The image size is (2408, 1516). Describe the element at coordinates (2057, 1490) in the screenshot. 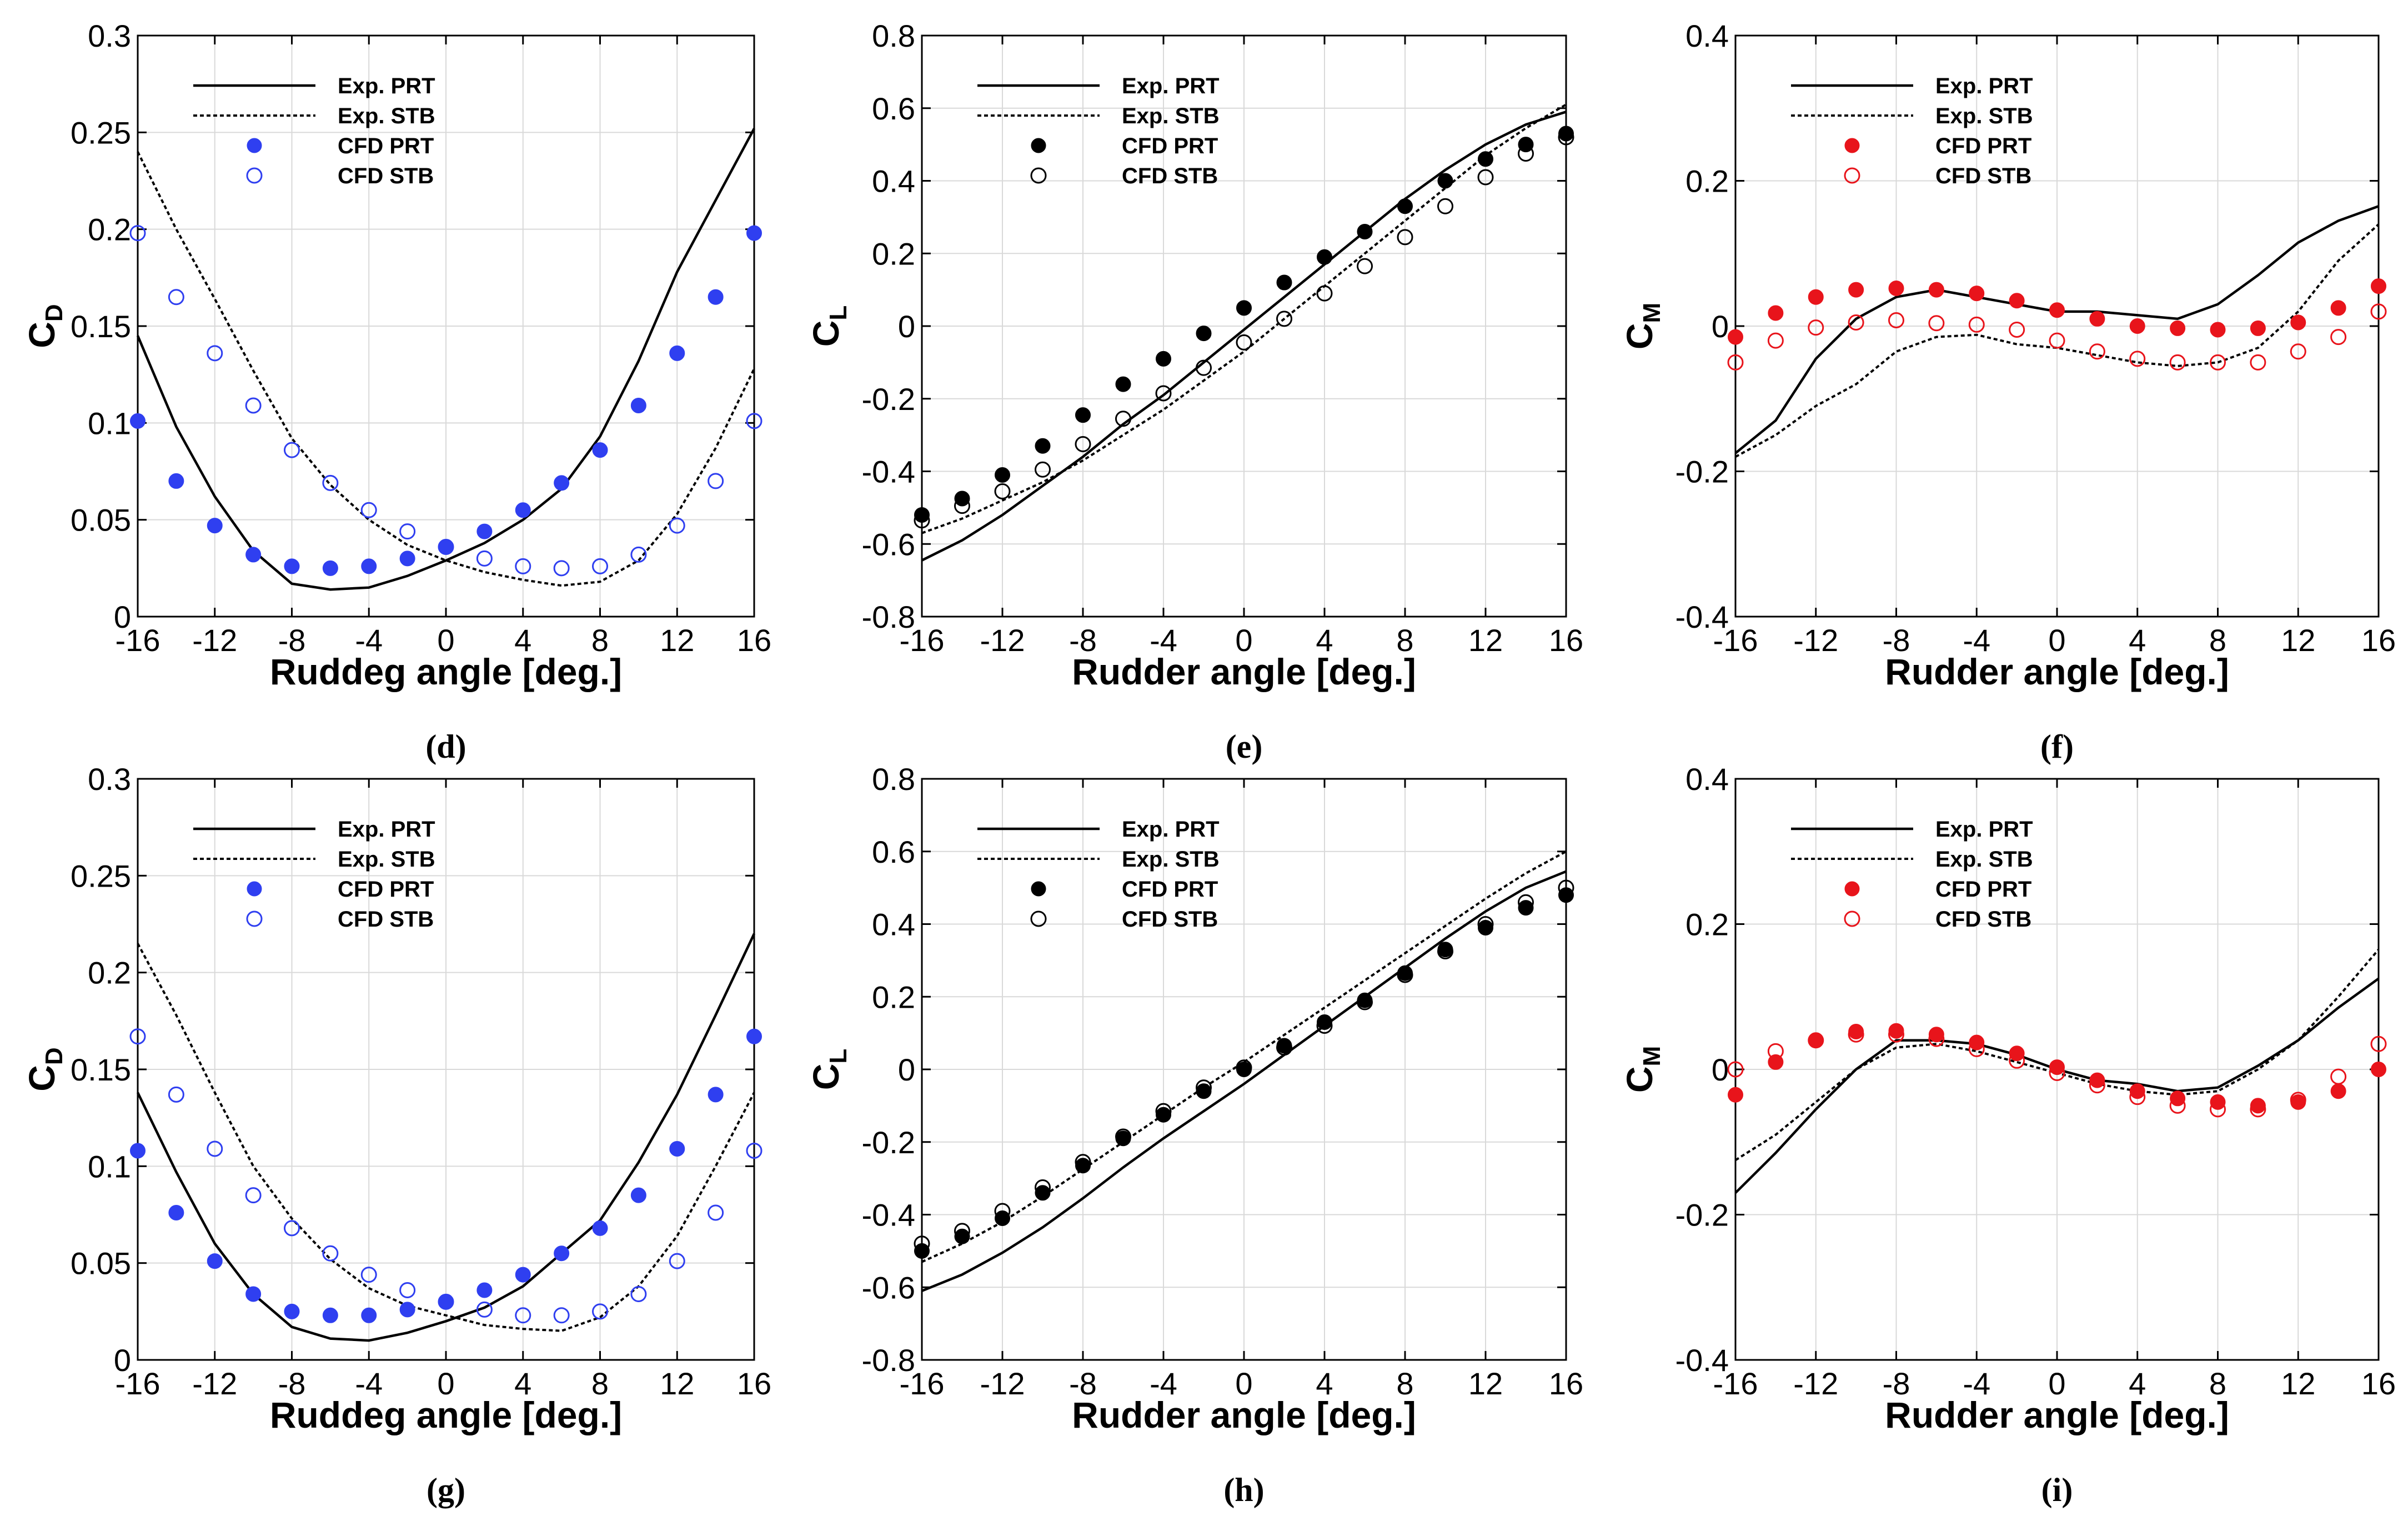

I see `panel-caption: (i)` at that location.